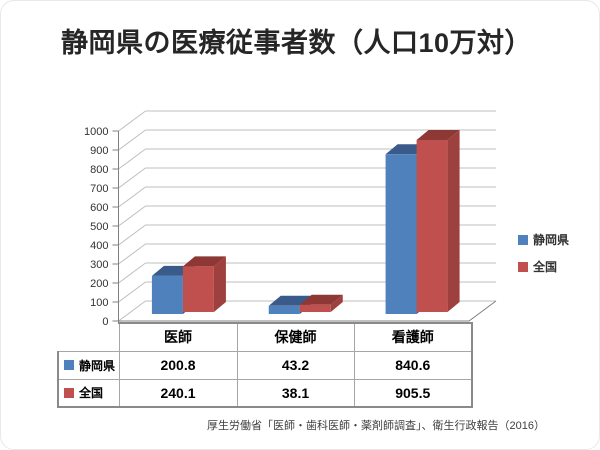 The height and width of the screenshot is (450, 600). I want to click on table-row-shizuoka: 静岡県 200.8 43.2 840.6, so click(265, 365).